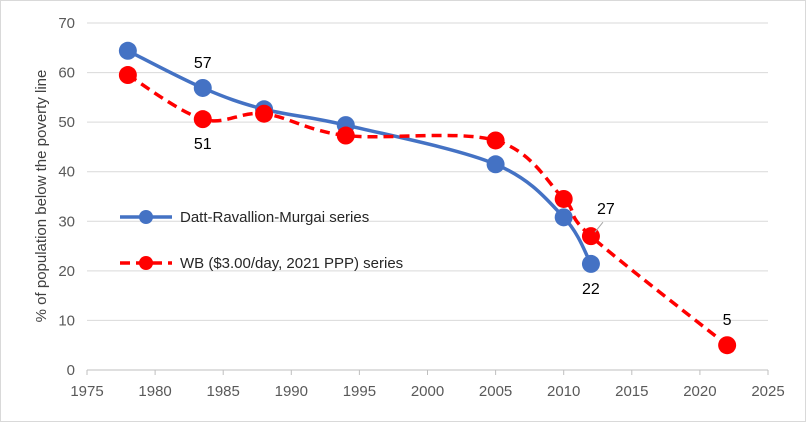 Image resolution: width=806 pixels, height=422 pixels. What do you see at coordinates (291, 263) in the screenshot?
I see `legend-label: WB ($3.00/day, 2021 PPP) series` at bounding box center [291, 263].